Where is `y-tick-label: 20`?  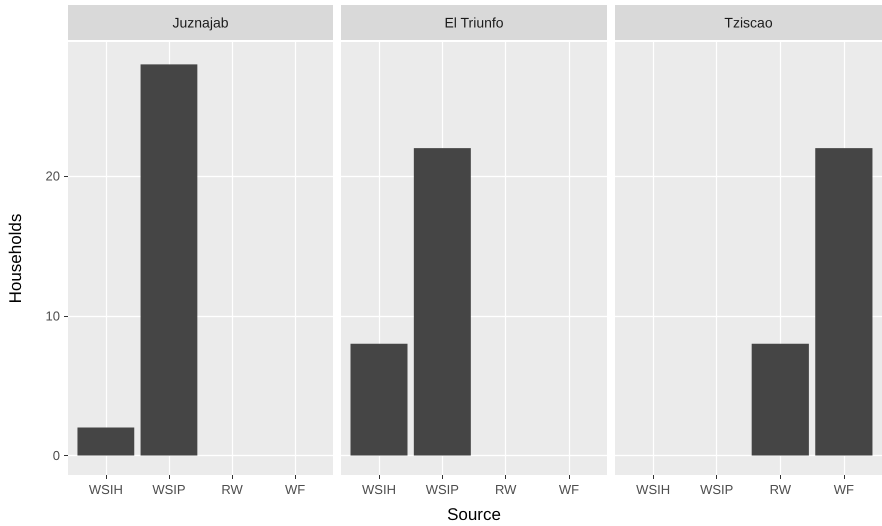 y-tick-label: 20 is located at coordinates (53, 176).